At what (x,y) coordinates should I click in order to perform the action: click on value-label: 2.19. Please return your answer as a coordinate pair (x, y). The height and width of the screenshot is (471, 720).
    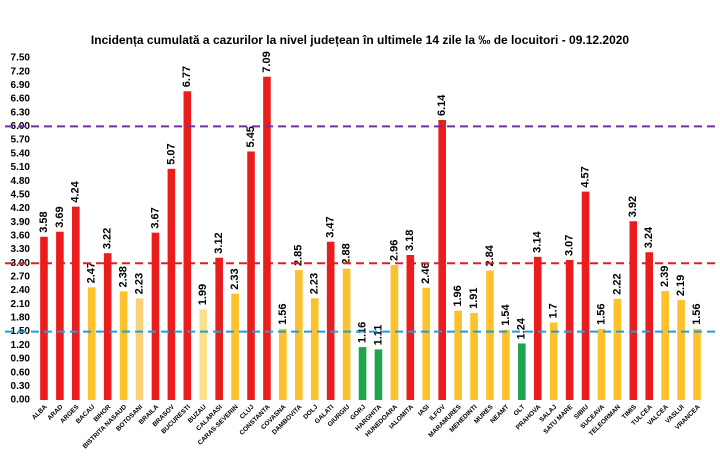
    Looking at the image, I should click on (681, 285).